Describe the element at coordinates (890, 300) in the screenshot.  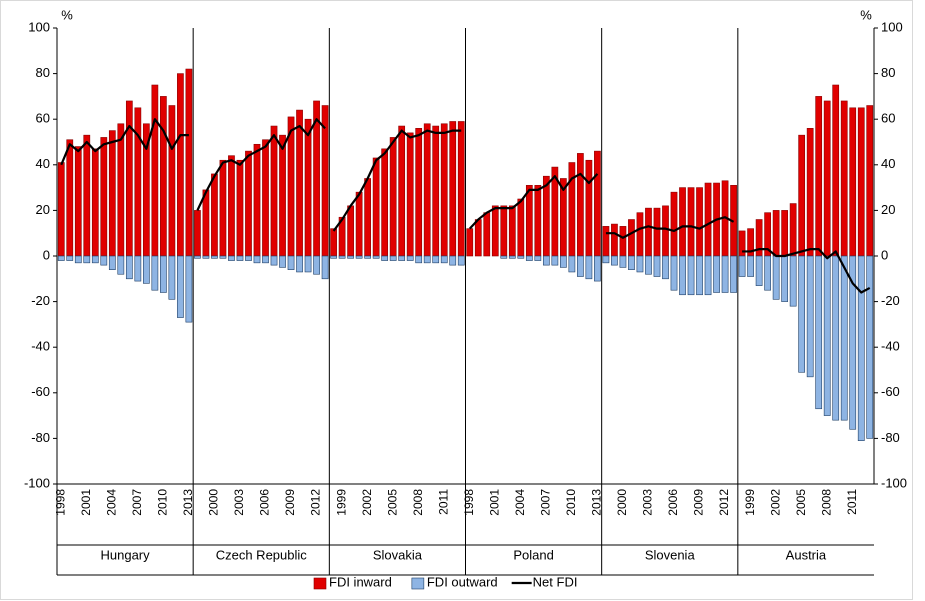
I see `y2-tick-label: -20` at that location.